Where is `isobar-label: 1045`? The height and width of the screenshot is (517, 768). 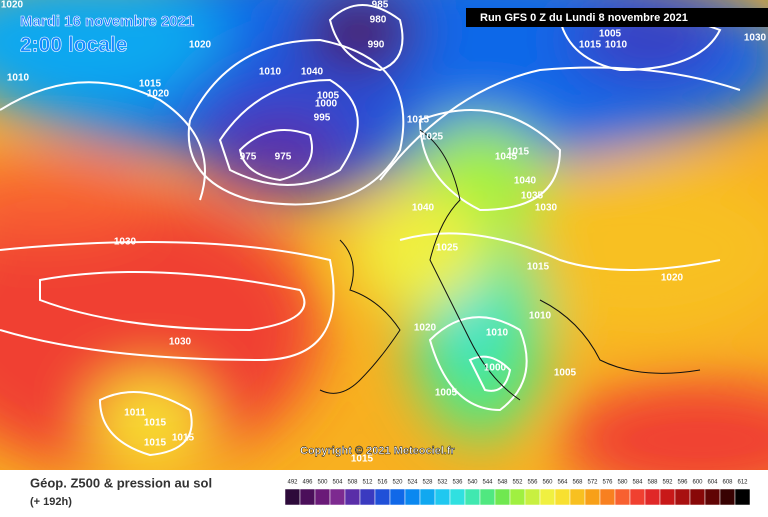 isobar-label: 1045 is located at coordinates (506, 157).